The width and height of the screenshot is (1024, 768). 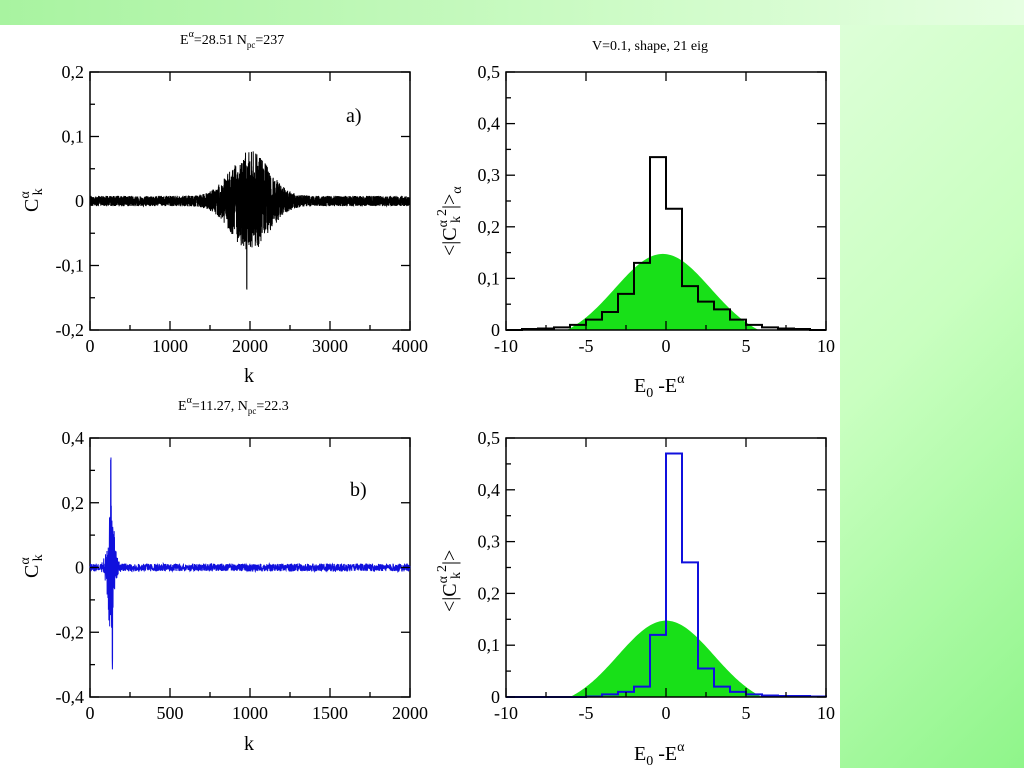 I want to click on panel-c-histogram, so click(x=666, y=243).